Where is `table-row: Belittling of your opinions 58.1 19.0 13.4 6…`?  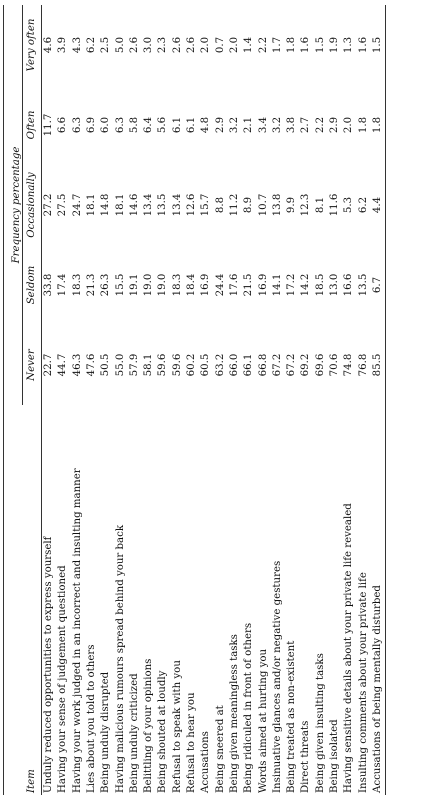 table-row: Belittling of your opinions 58.1 19.0 13.4 6… is located at coordinates (149, 400).